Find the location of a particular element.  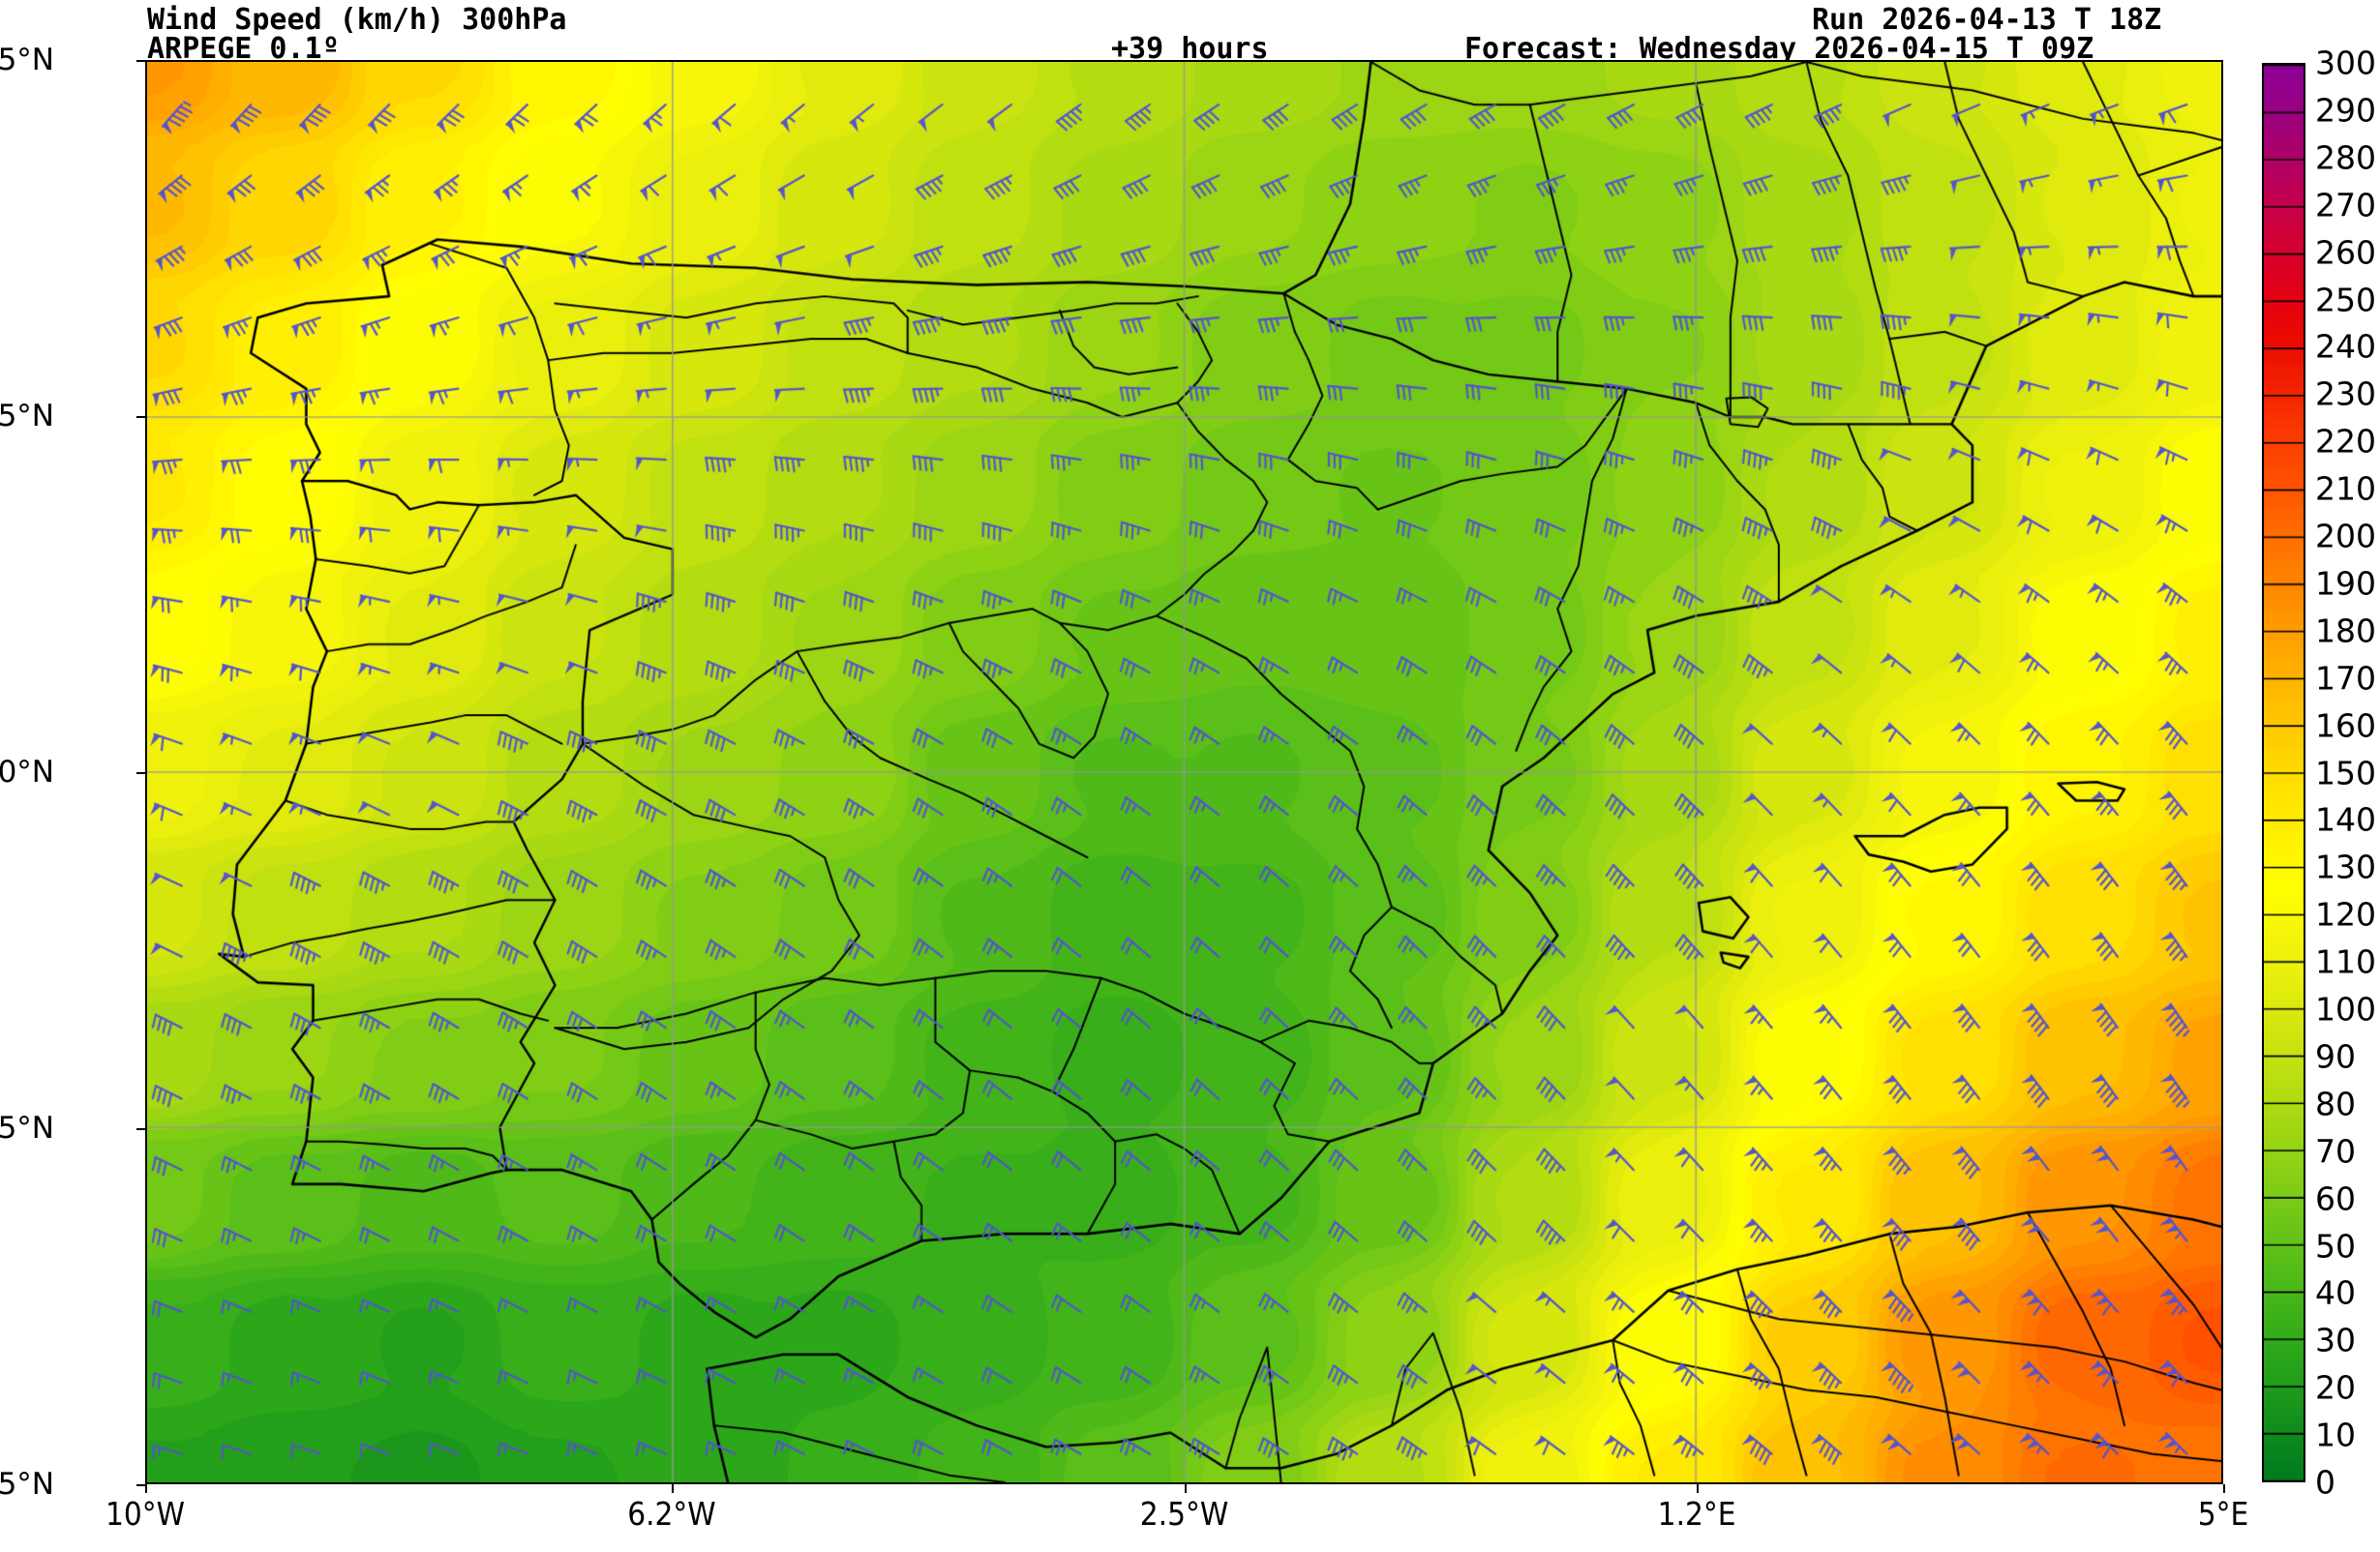

colorbar-tick-label: 30 is located at coordinates (2335, 1340).